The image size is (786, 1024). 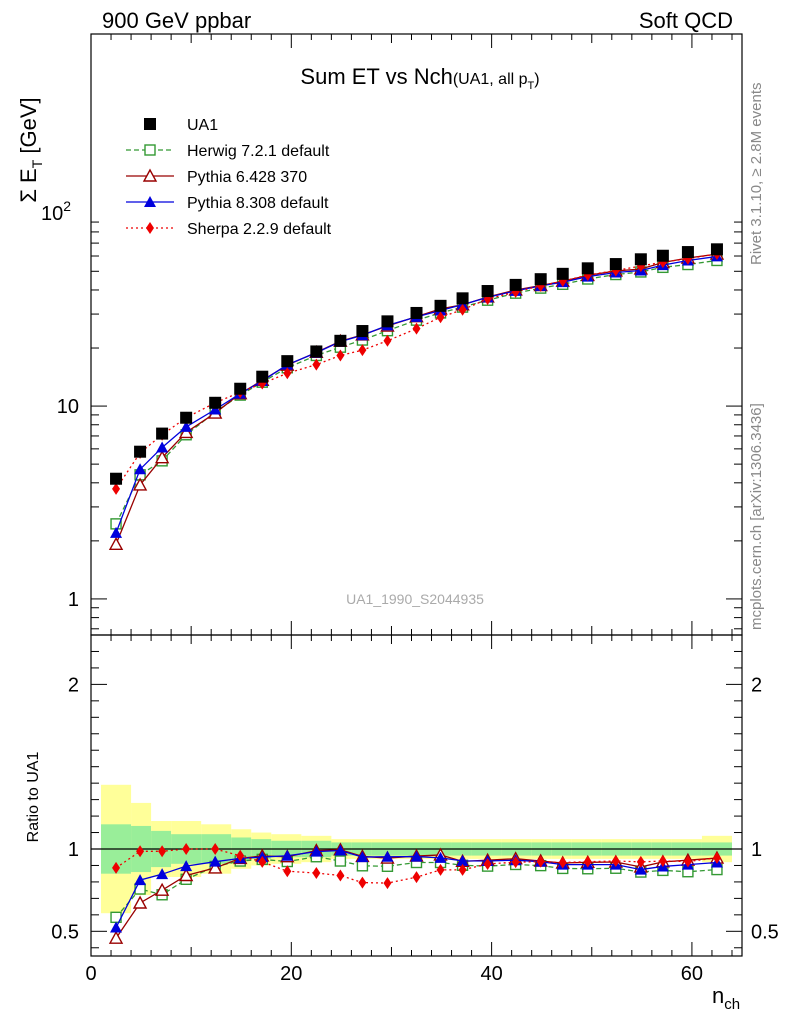 What do you see at coordinates (90, 974) in the screenshot?
I see `x-tick-label: 0` at bounding box center [90, 974].